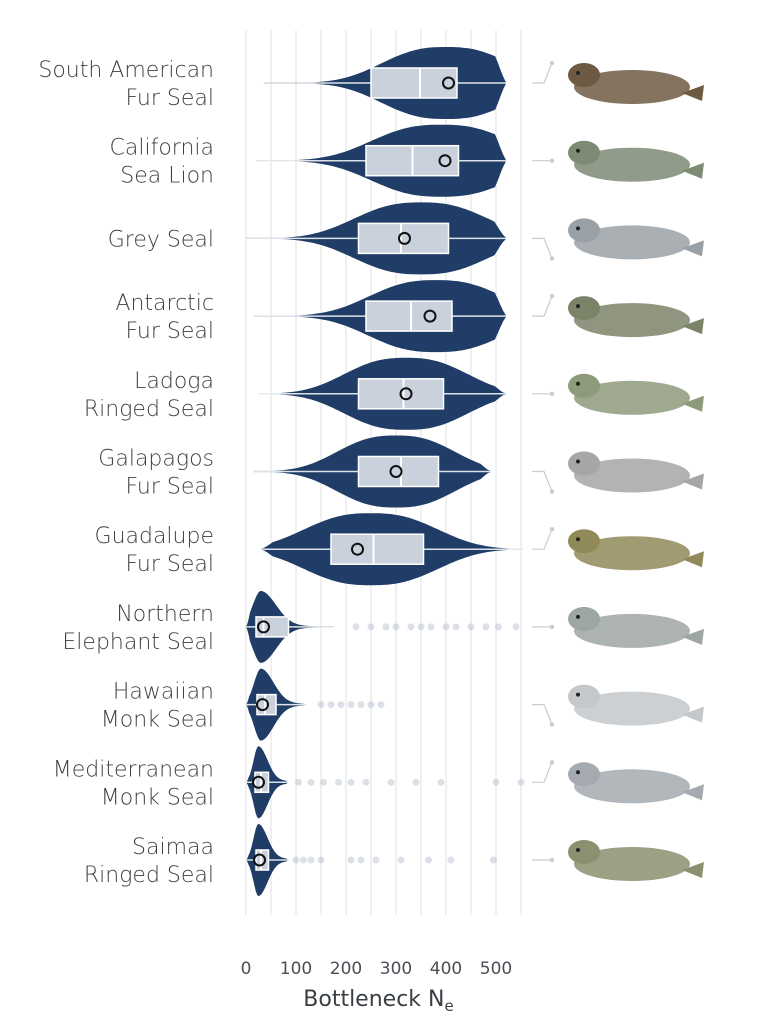 Image resolution: width=768 pixels, height=1024 pixels. I want to click on grey-seal-illustration, so click(636, 239).